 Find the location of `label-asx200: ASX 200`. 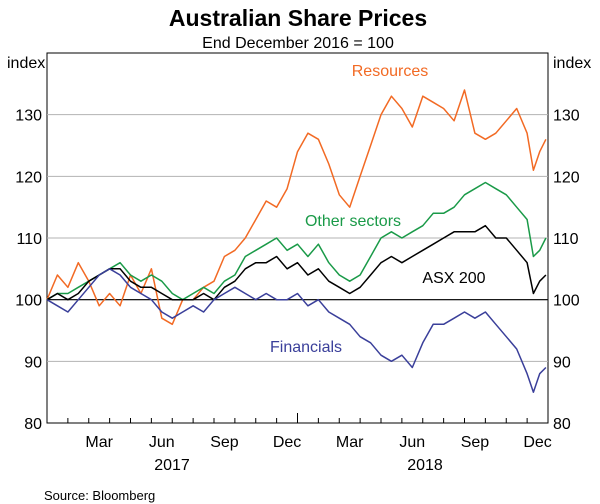

label-asx200: ASX 200 is located at coordinates (453, 278).